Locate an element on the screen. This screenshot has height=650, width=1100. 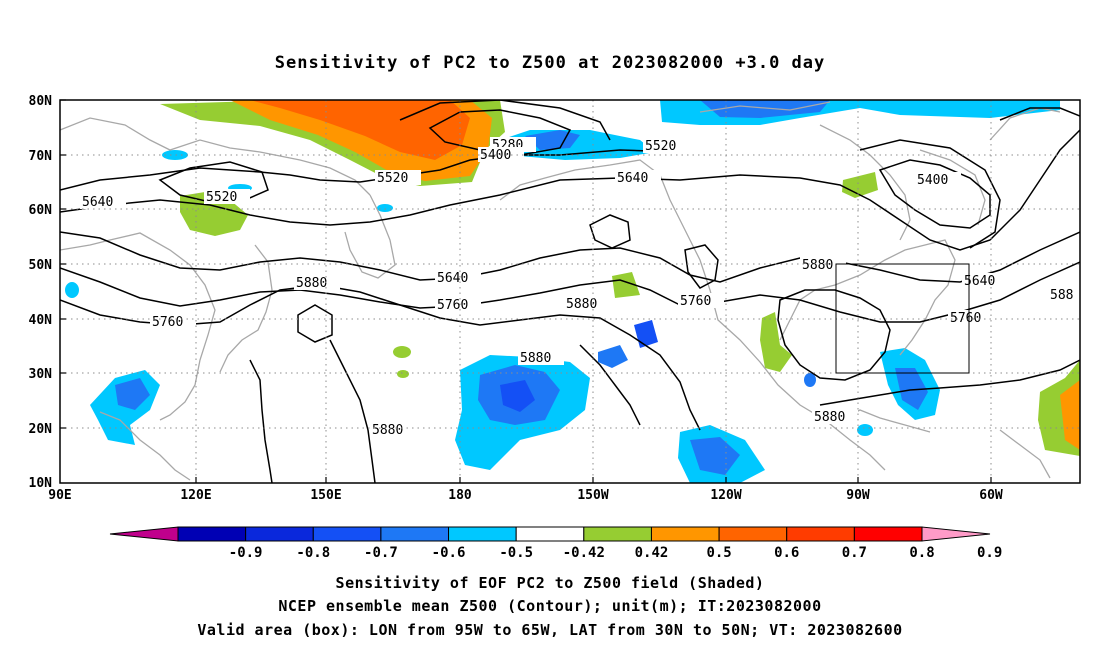
shade-blue-west-asia-core is located at coordinates (132, 394).